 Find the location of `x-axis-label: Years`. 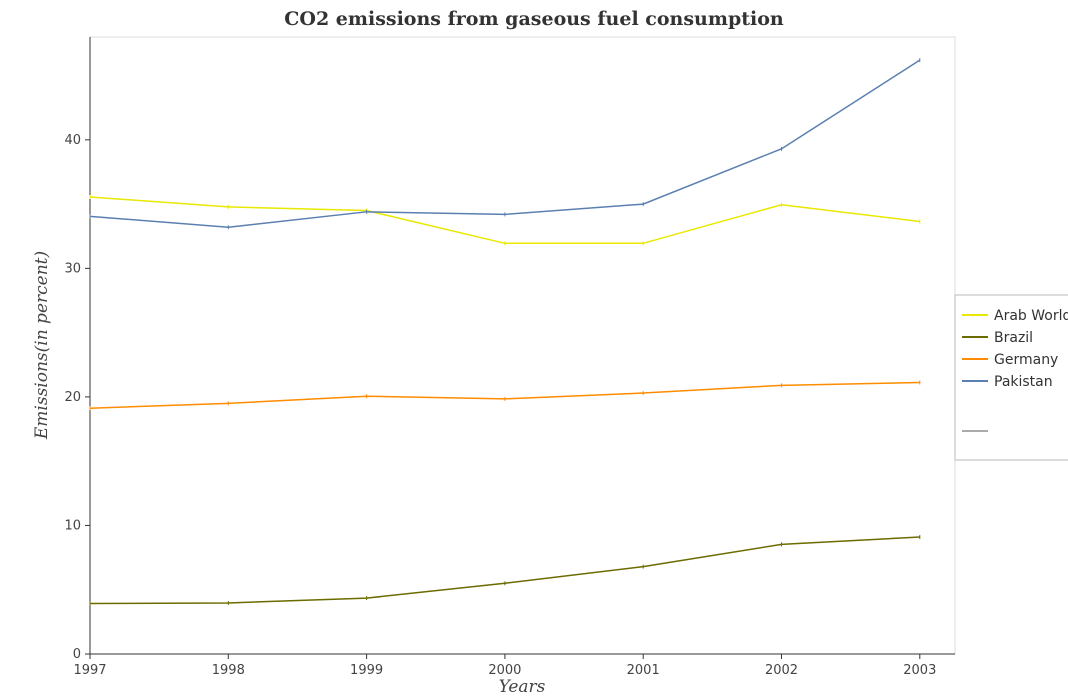

x-axis-label: Years is located at coordinates (522, 687).